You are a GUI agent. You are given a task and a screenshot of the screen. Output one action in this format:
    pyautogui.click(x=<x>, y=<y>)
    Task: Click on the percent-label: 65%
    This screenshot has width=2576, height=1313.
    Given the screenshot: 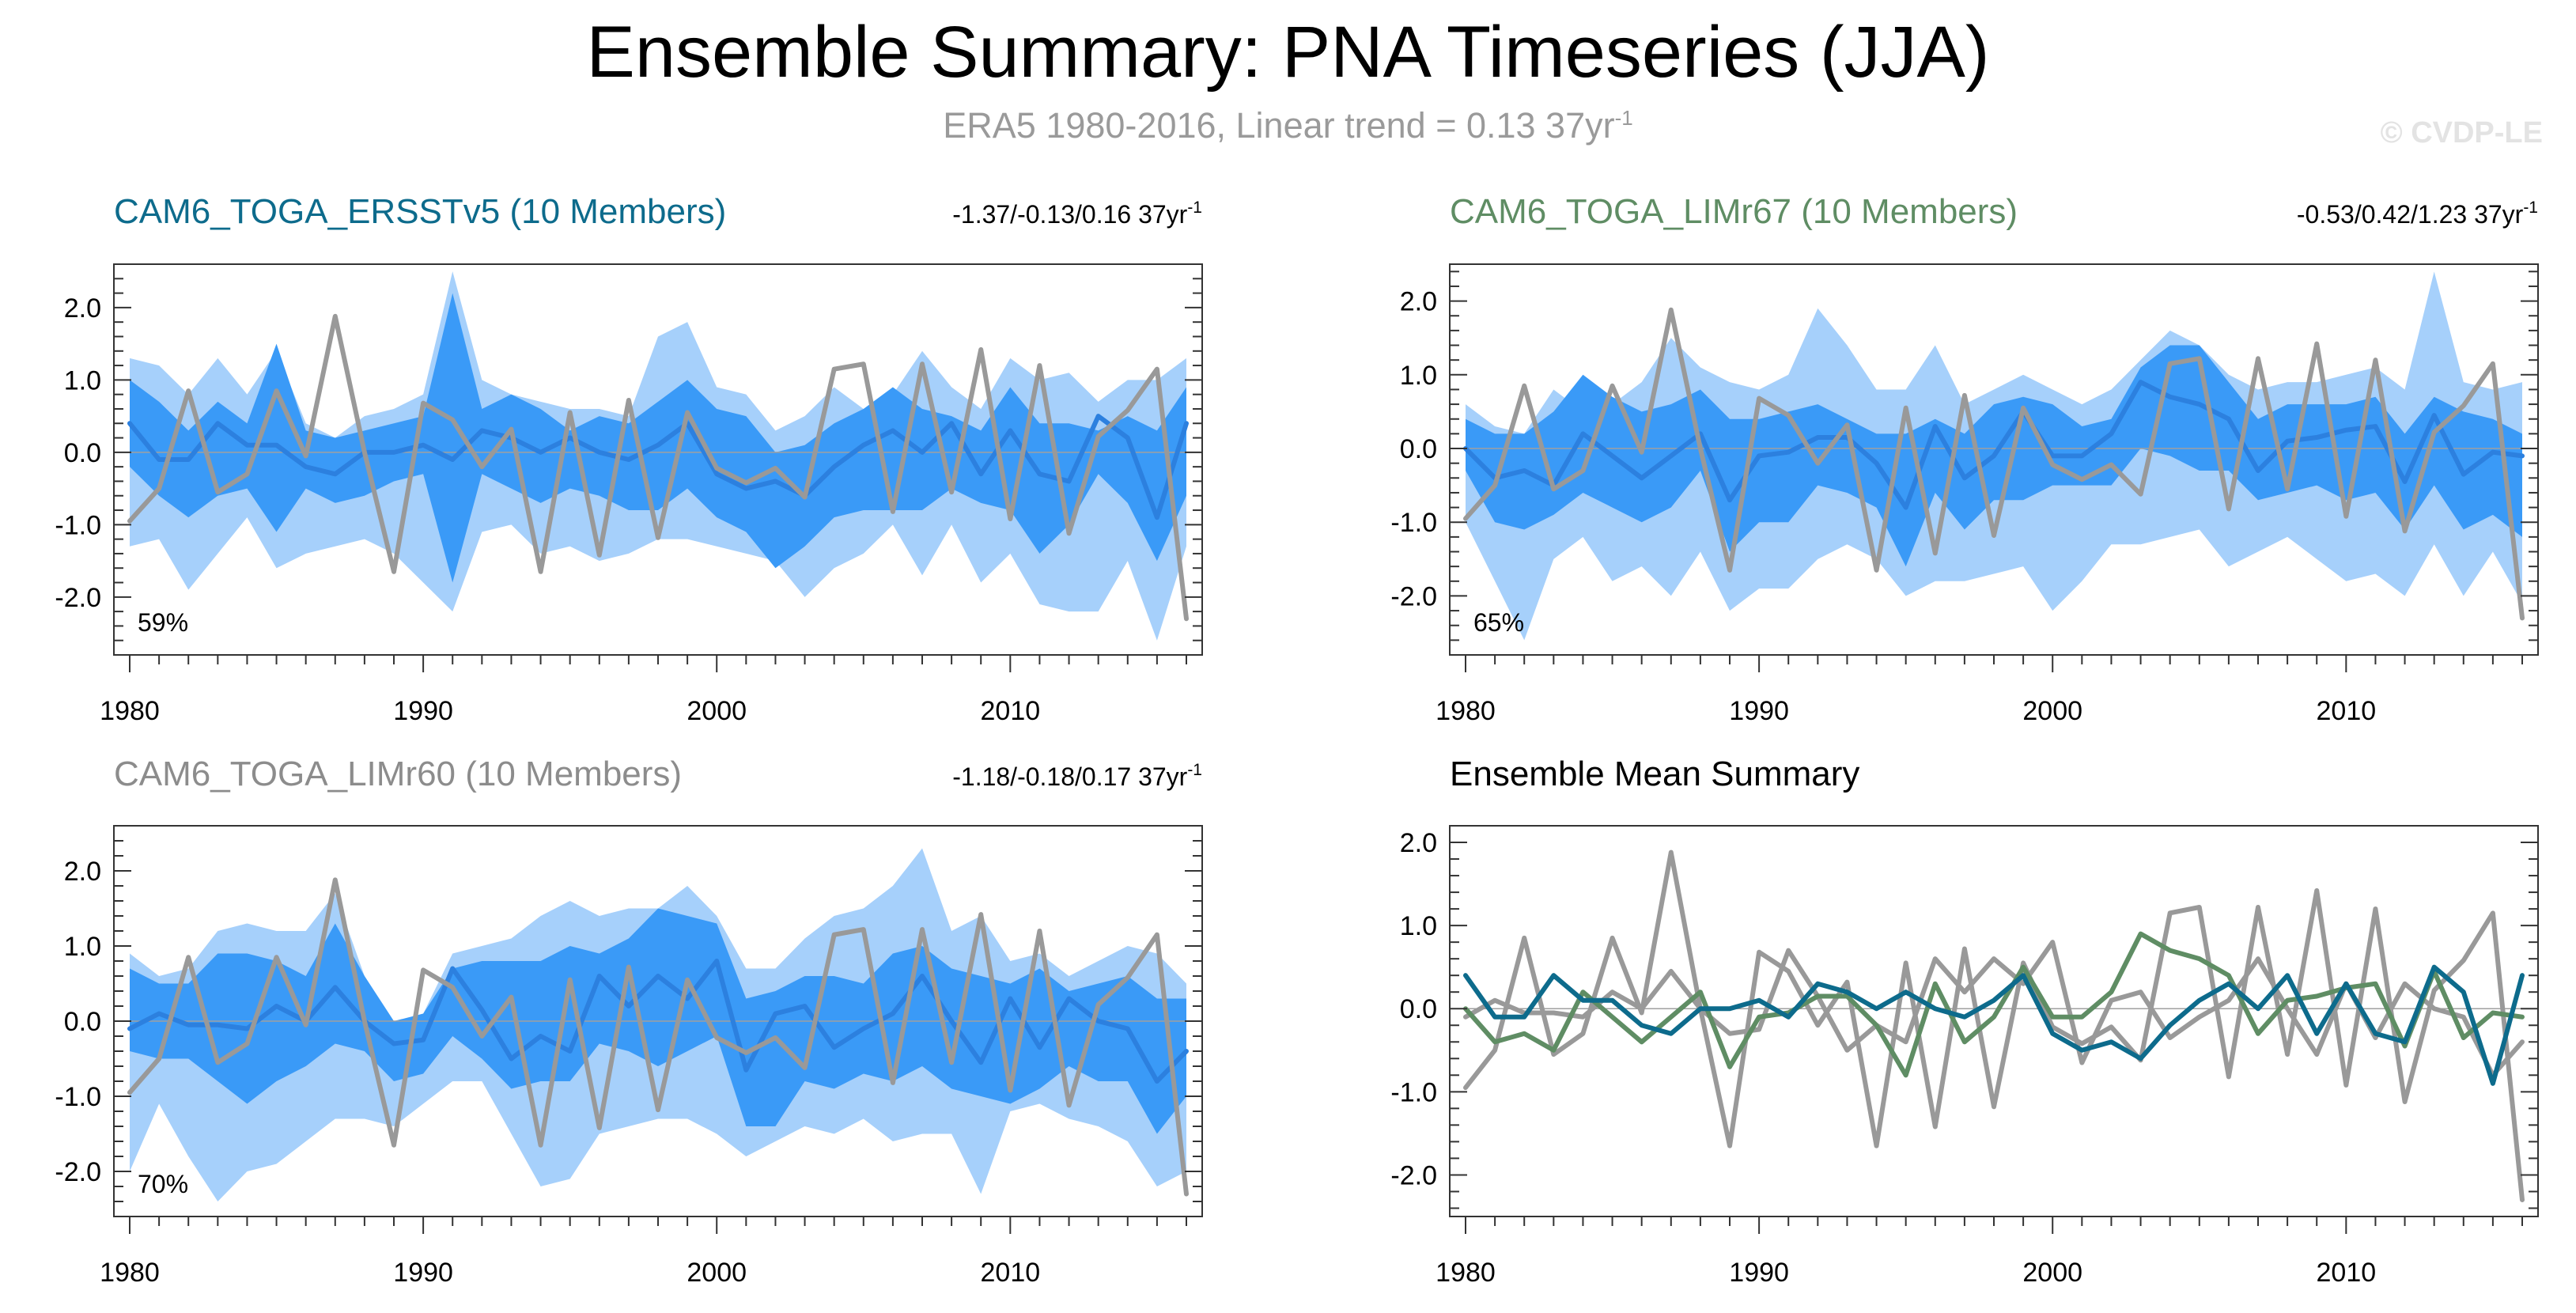 What is the action you would take?
    pyautogui.click(x=1499, y=622)
    